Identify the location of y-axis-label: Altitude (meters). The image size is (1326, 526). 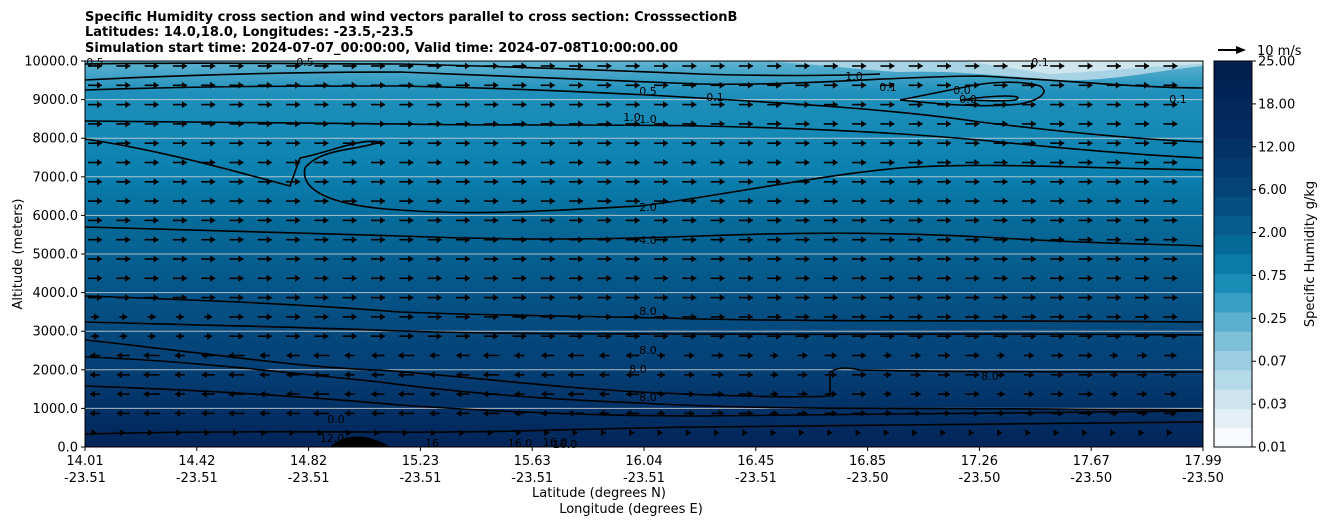
(18, 254).